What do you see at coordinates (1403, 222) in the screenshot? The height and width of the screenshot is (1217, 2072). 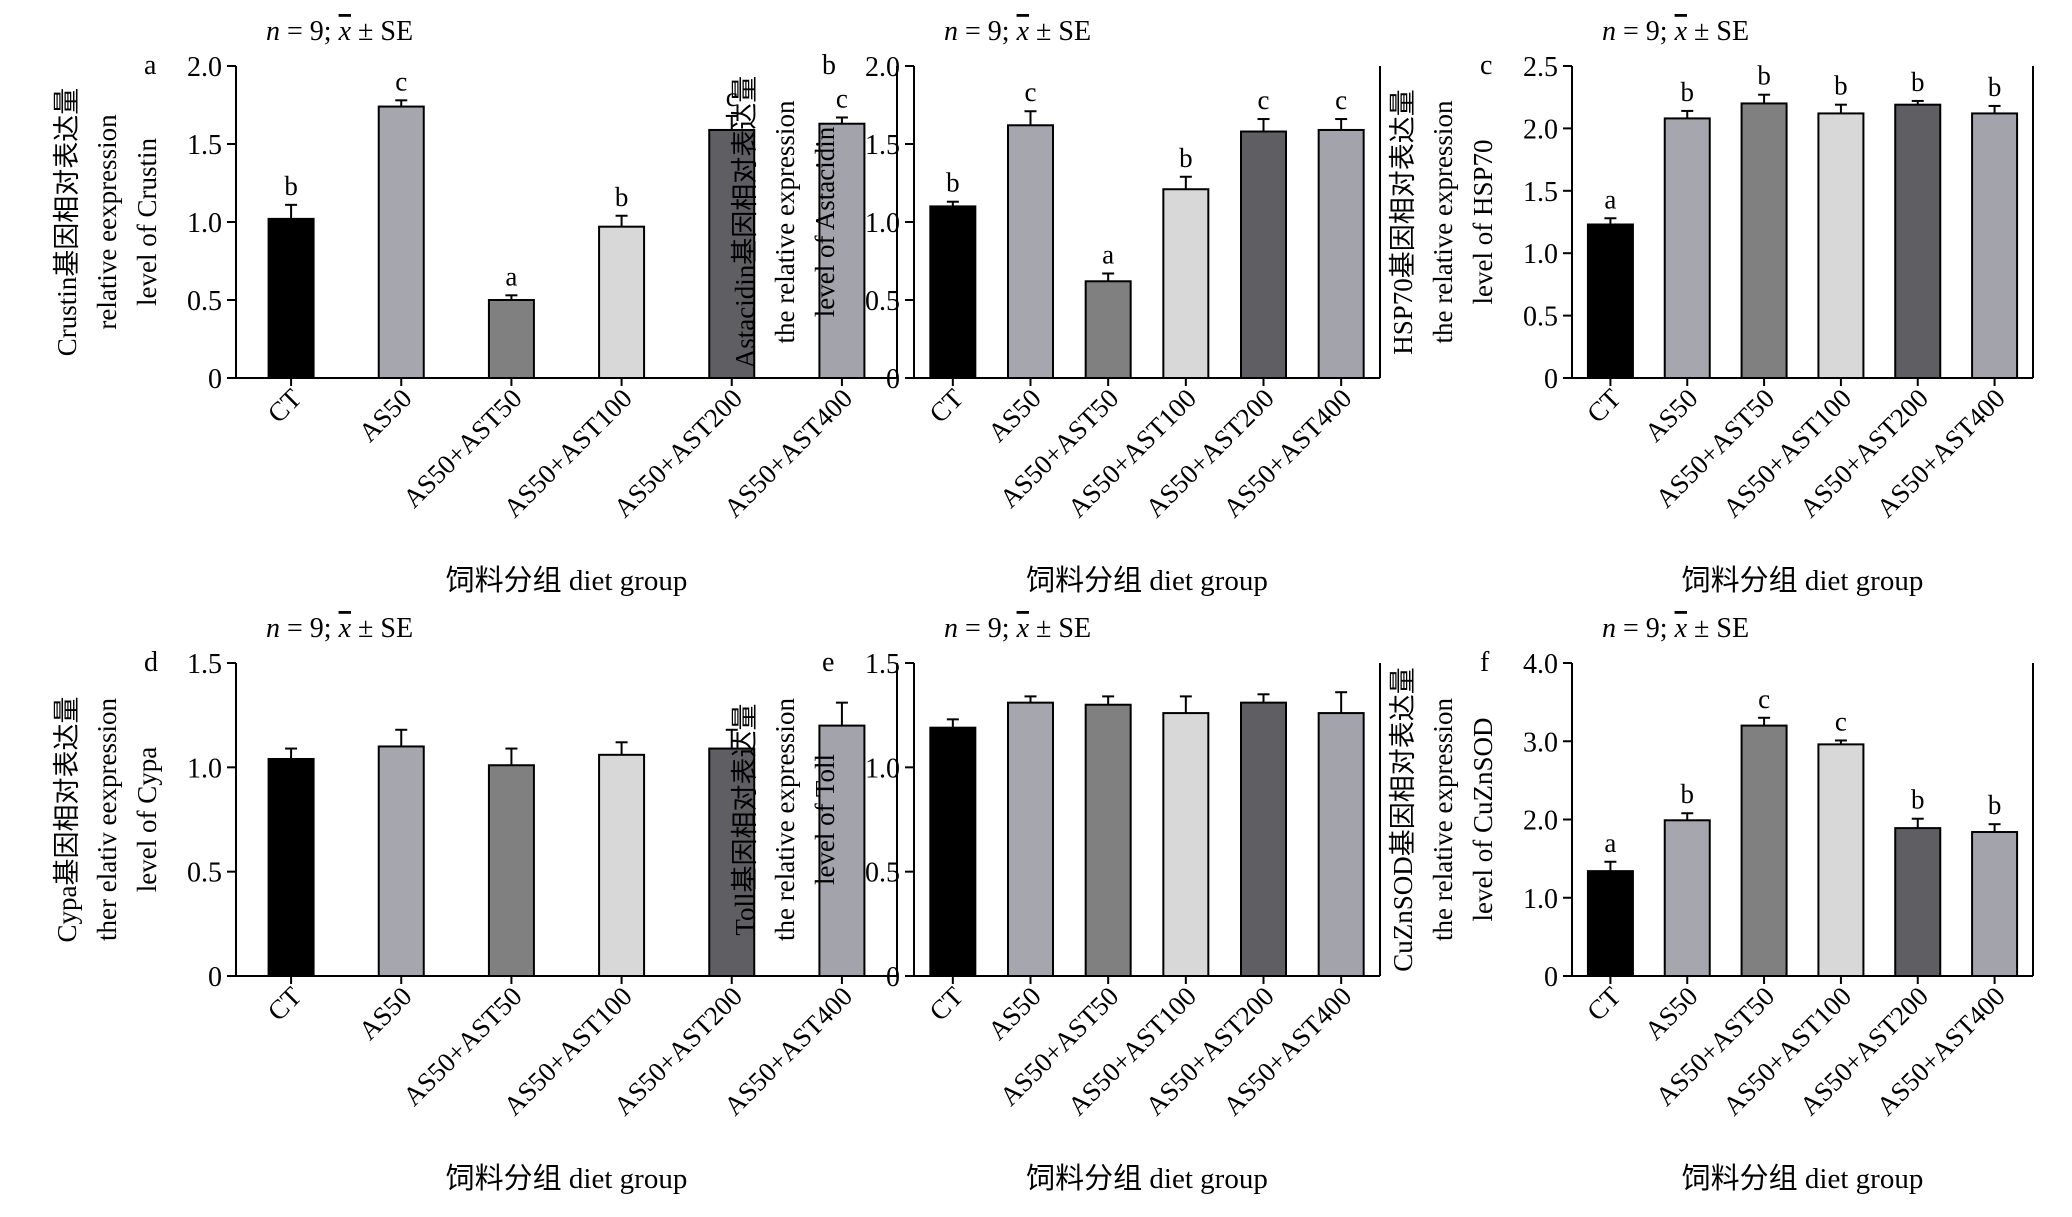 I see `y-axis-title-line: HSP70基因相对表达量` at bounding box center [1403, 222].